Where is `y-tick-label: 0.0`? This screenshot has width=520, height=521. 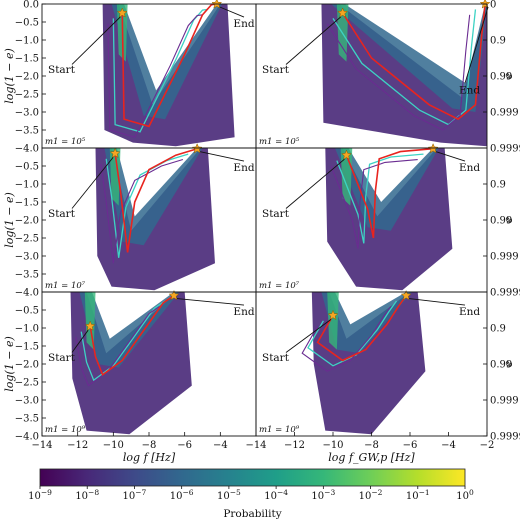
y-tick-label: 0.0 is located at coordinates (31, 5).